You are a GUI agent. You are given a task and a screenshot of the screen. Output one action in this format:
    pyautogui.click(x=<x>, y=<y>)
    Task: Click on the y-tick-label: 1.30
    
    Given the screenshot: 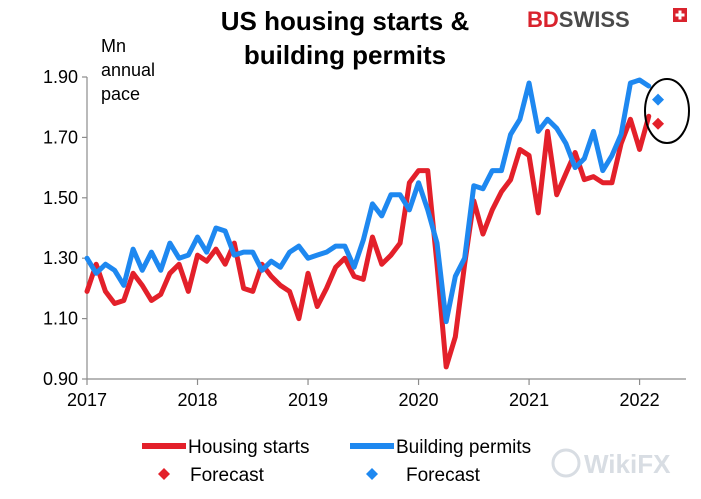 What is the action you would take?
    pyautogui.click(x=60, y=258)
    